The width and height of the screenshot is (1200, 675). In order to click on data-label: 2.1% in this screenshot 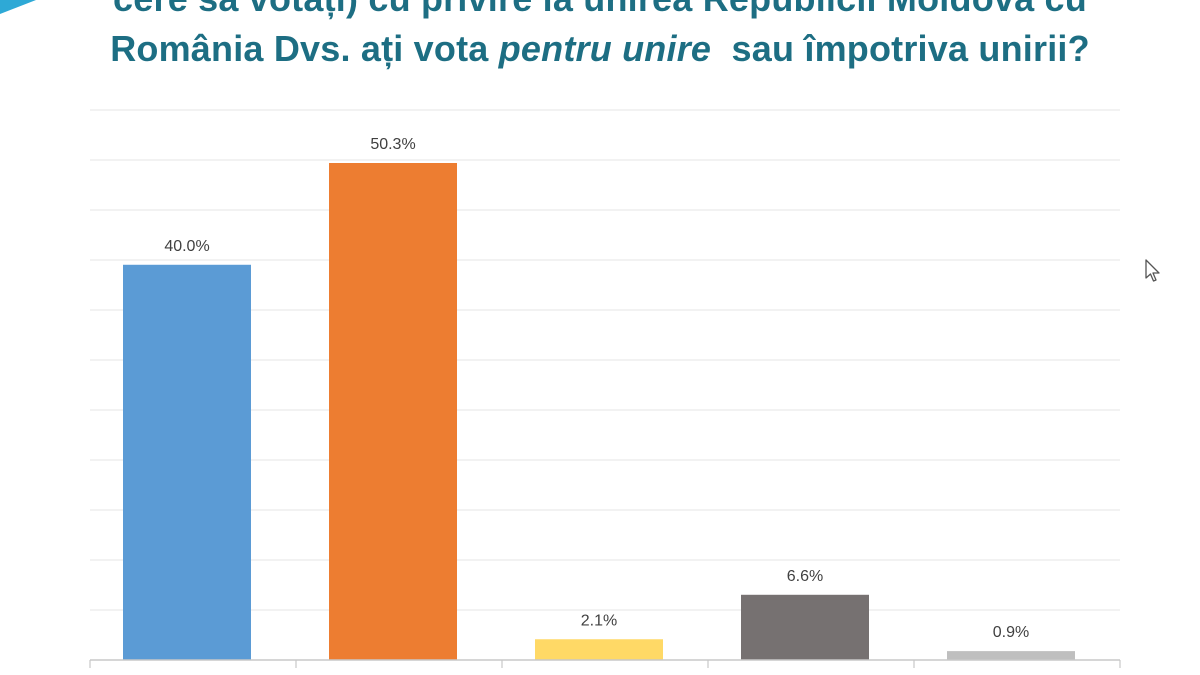, I will do `click(599, 620)`.